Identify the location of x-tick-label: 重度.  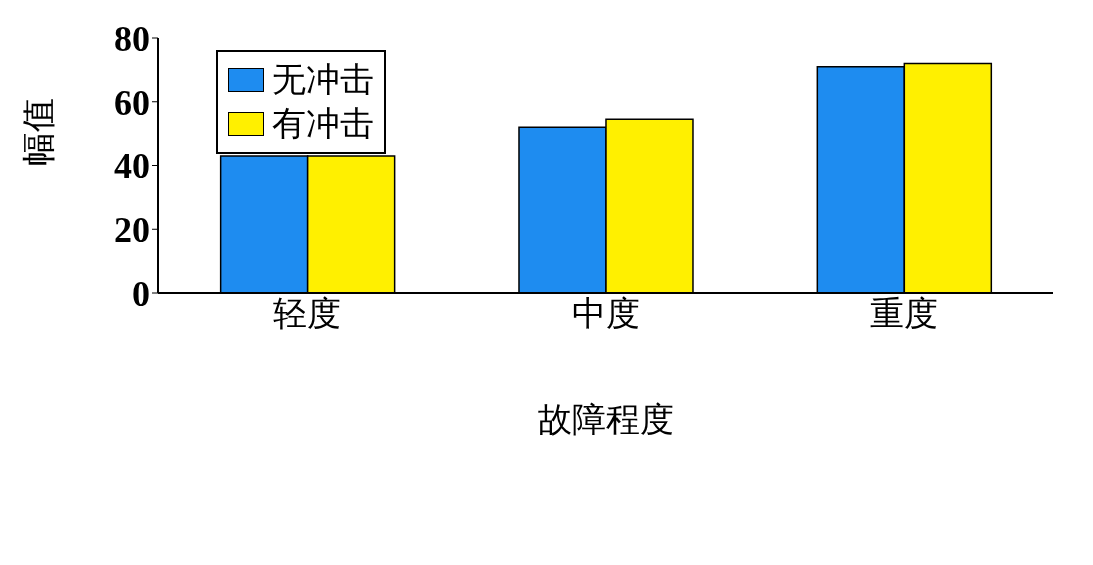
(903, 314).